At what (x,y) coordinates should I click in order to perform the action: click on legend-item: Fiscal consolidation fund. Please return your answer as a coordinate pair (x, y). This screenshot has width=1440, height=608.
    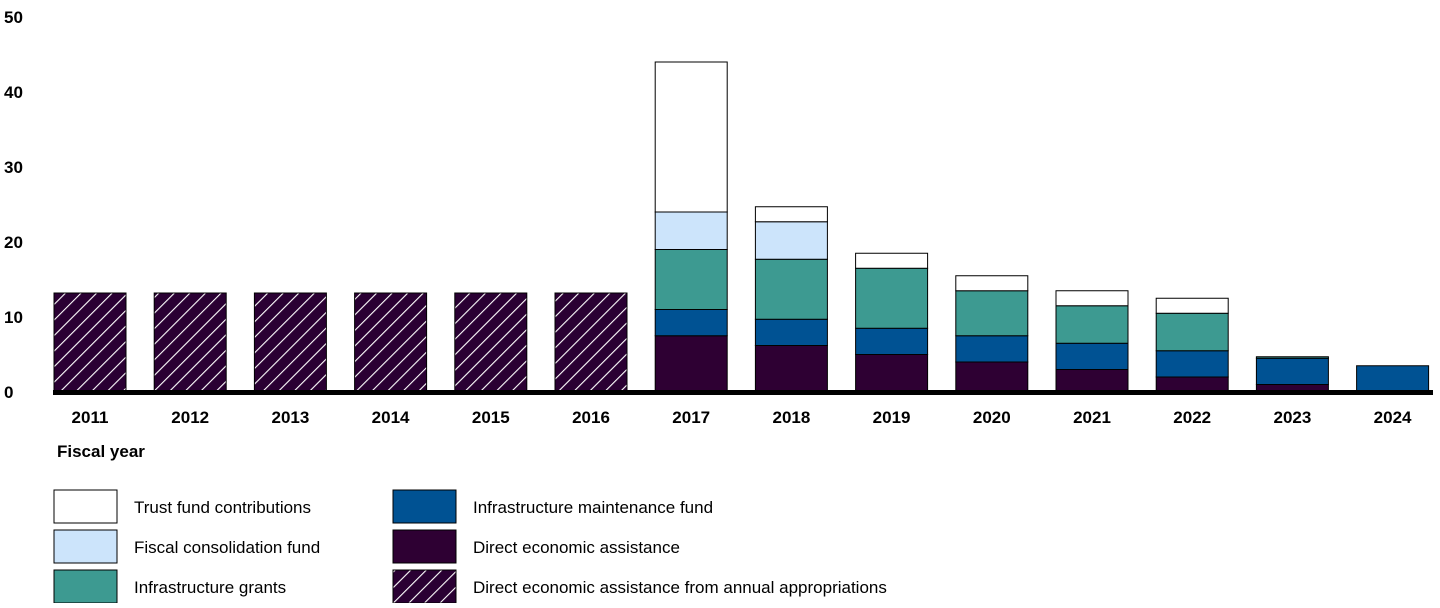
    Looking at the image, I should click on (186, 546).